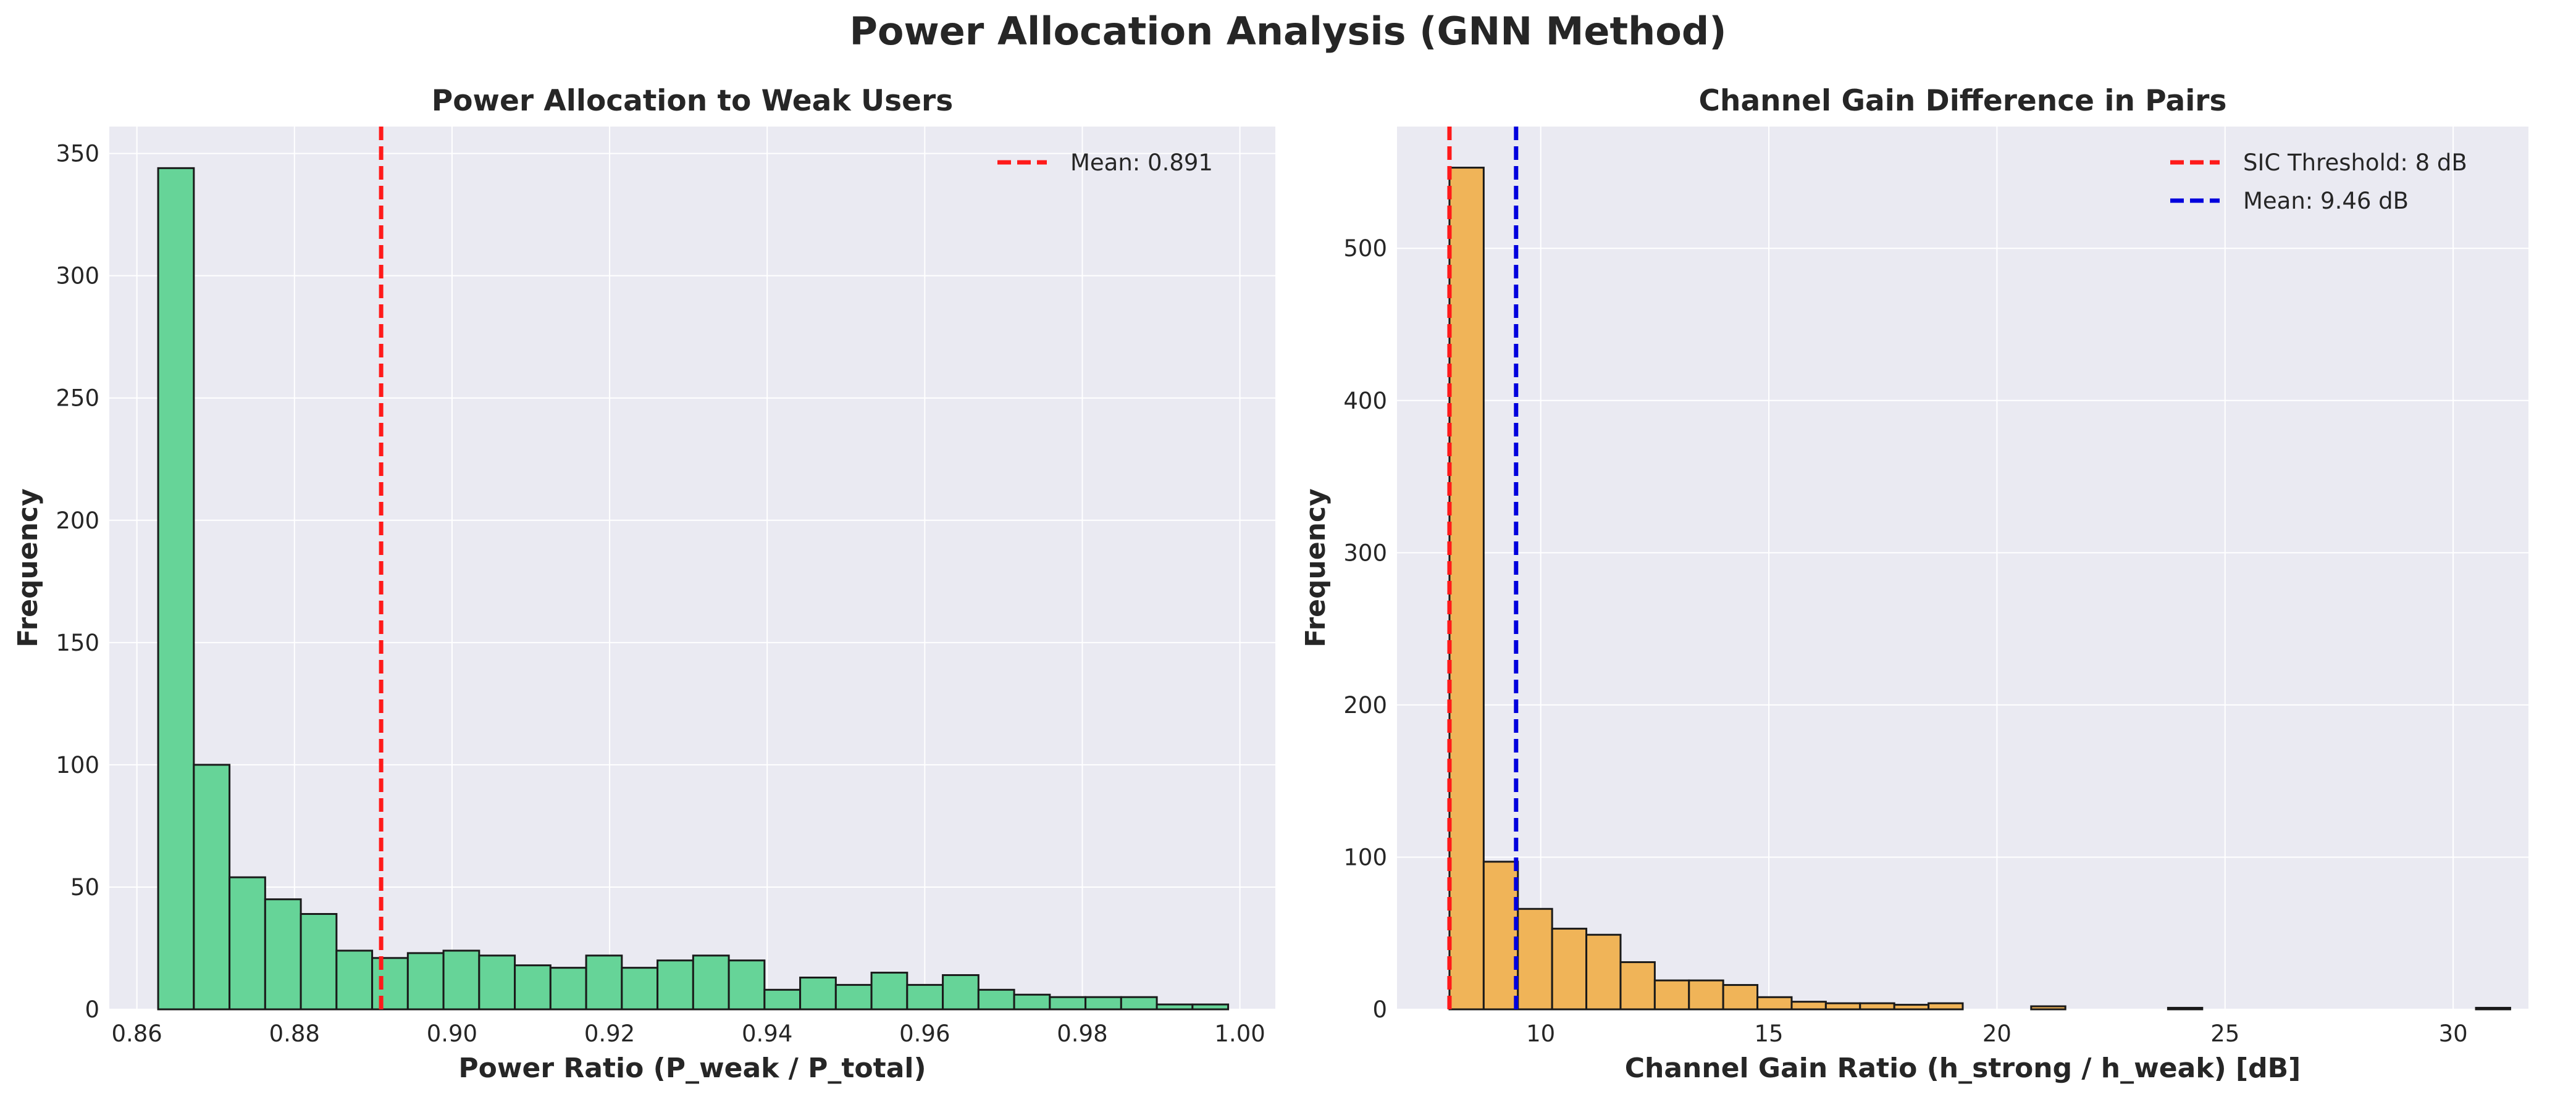 This screenshot has width=2576, height=1097. I want to click on y-tick-label: 50, so click(85, 887).